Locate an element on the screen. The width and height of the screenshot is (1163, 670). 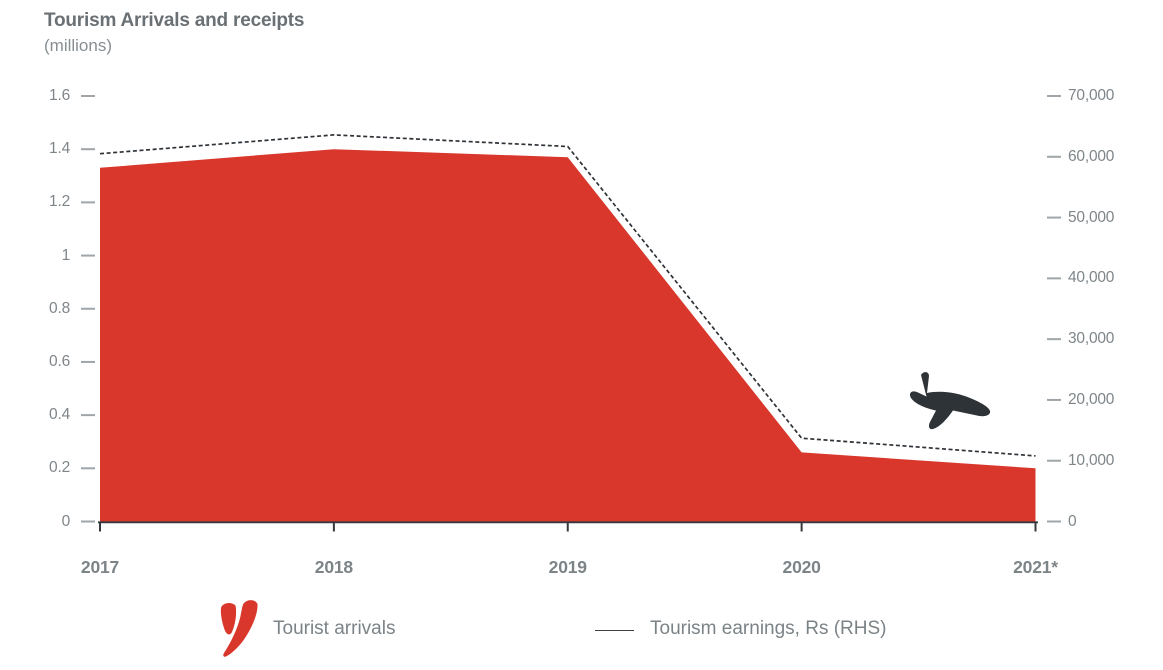
right-axis-label: 70,000 is located at coordinates (1091, 95).